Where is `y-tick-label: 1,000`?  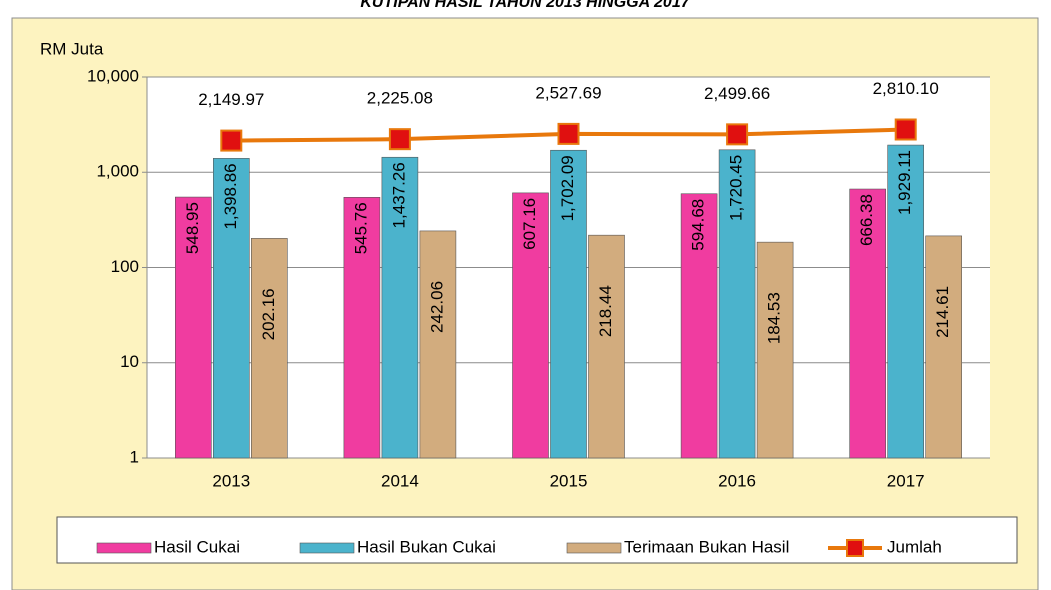
y-tick-label: 1,000 is located at coordinates (117, 171).